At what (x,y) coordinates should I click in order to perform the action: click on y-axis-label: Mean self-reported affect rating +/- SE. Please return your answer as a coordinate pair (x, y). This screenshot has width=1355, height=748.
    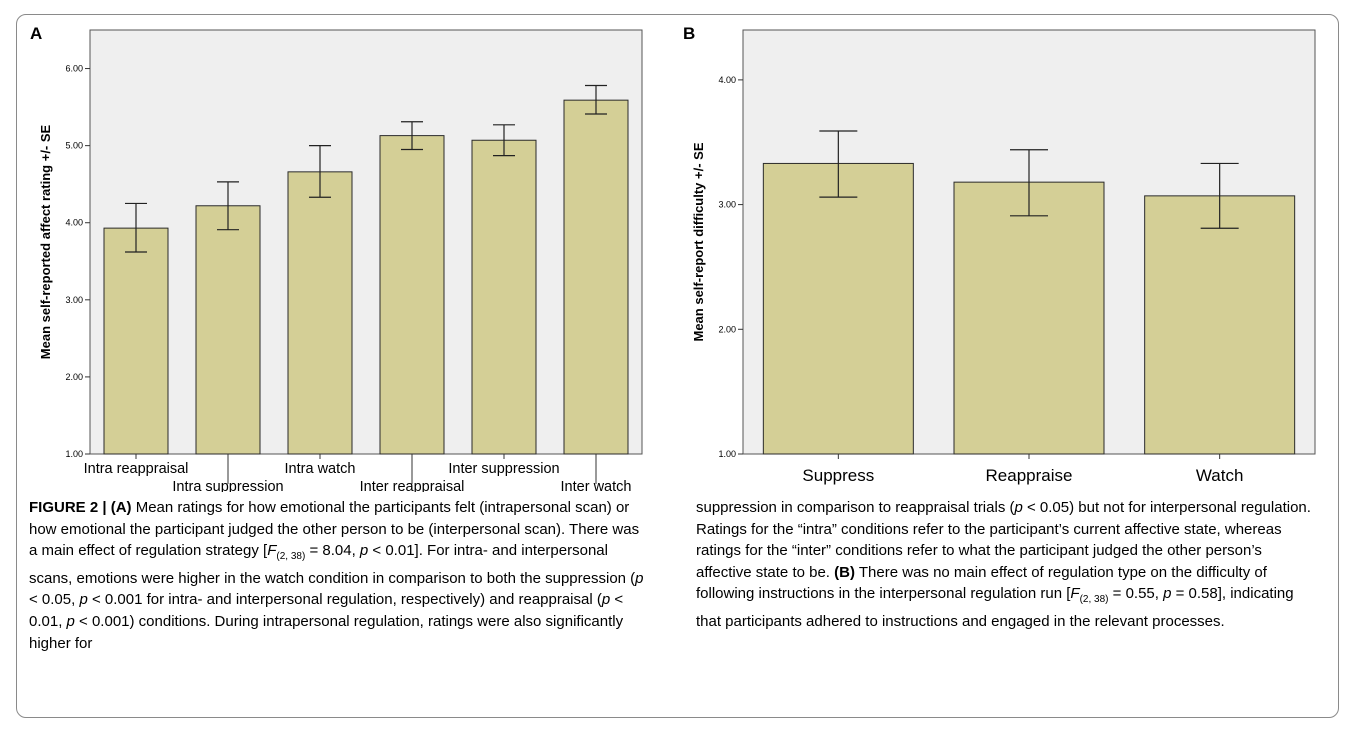
    Looking at the image, I should click on (45, 241).